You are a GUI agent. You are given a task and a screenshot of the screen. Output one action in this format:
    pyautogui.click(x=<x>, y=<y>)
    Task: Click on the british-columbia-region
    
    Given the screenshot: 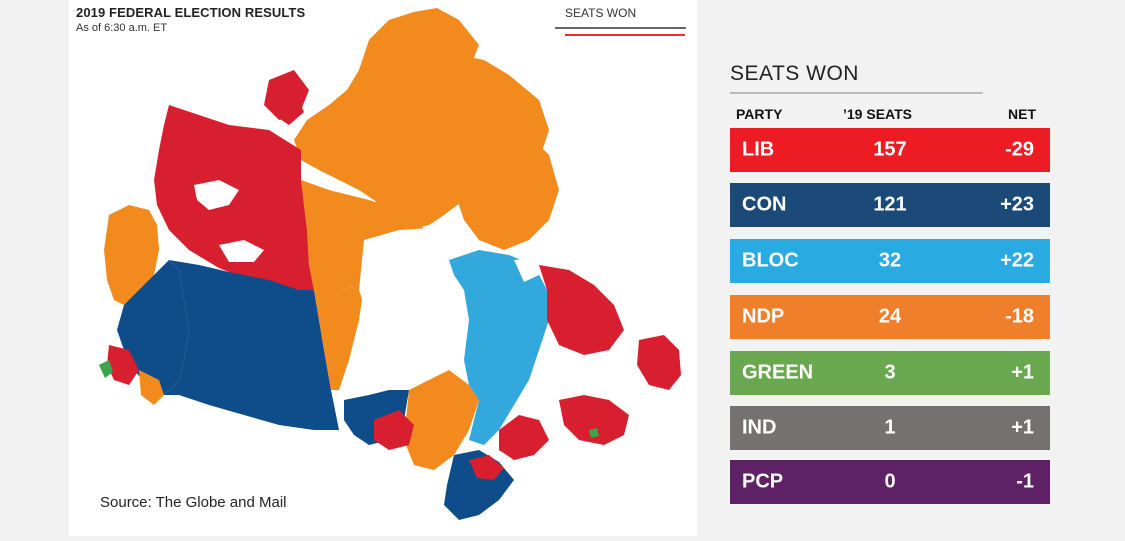 What is the action you would take?
    pyautogui.click(x=153, y=327)
    